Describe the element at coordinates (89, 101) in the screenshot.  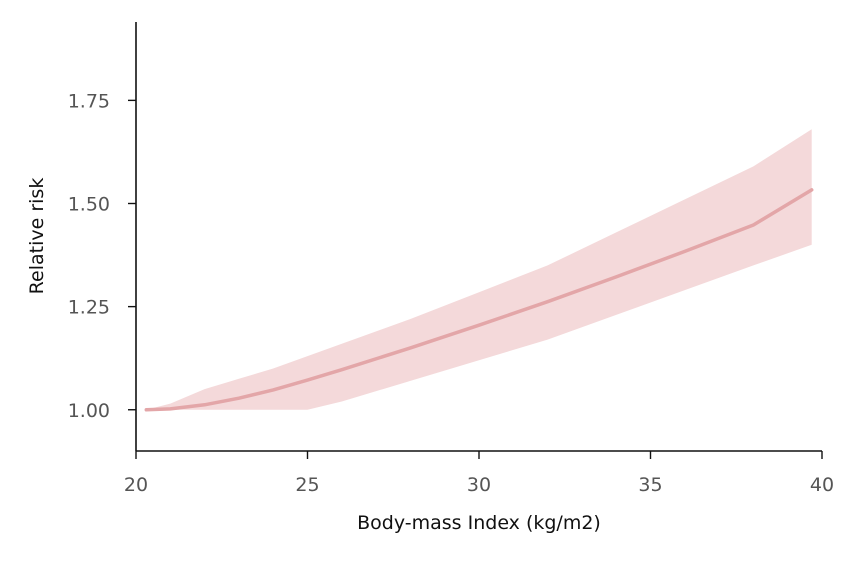
I see `y-tick-label: 1.75` at that location.